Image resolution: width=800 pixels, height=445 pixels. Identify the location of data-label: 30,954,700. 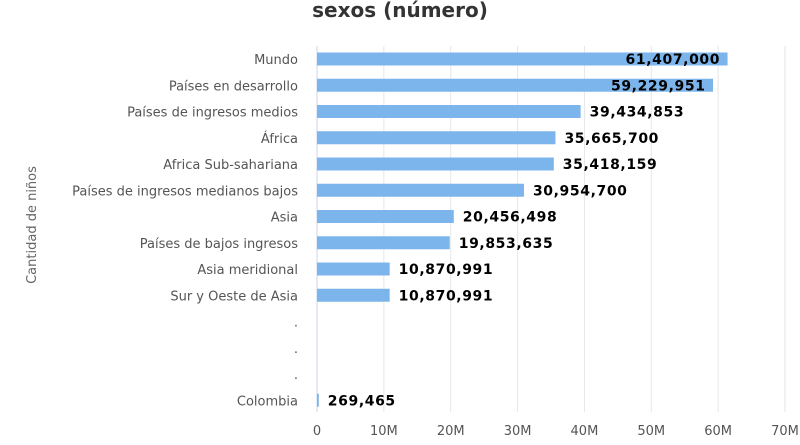
(580, 191).